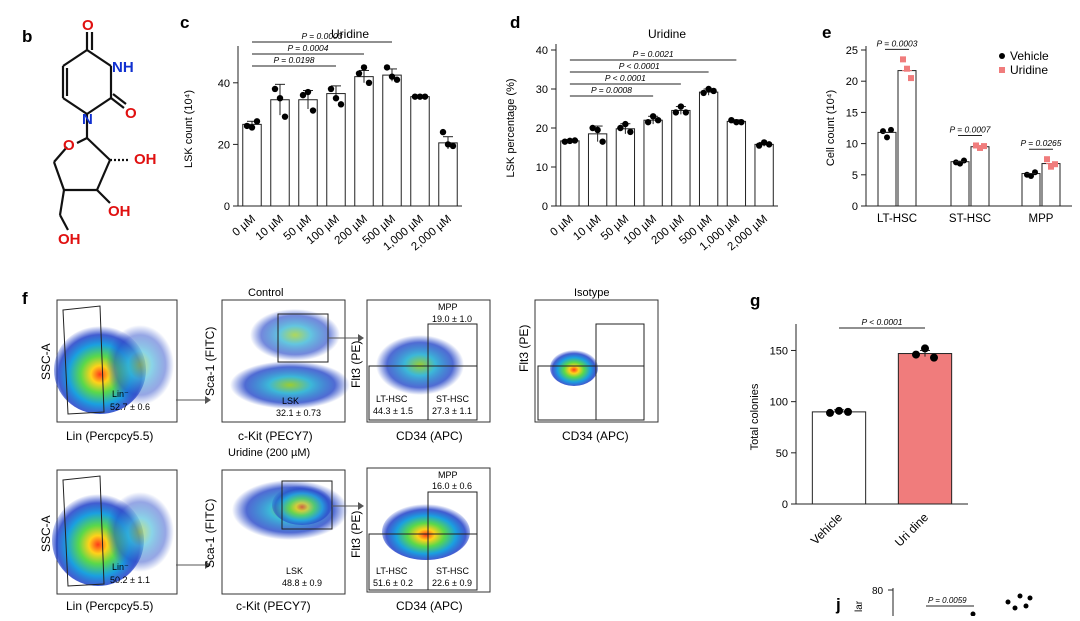 The image size is (1080, 621). I want to click on flow-isotype-plot: Flt3 (PE) CD34 (APC), so click(588, 371).